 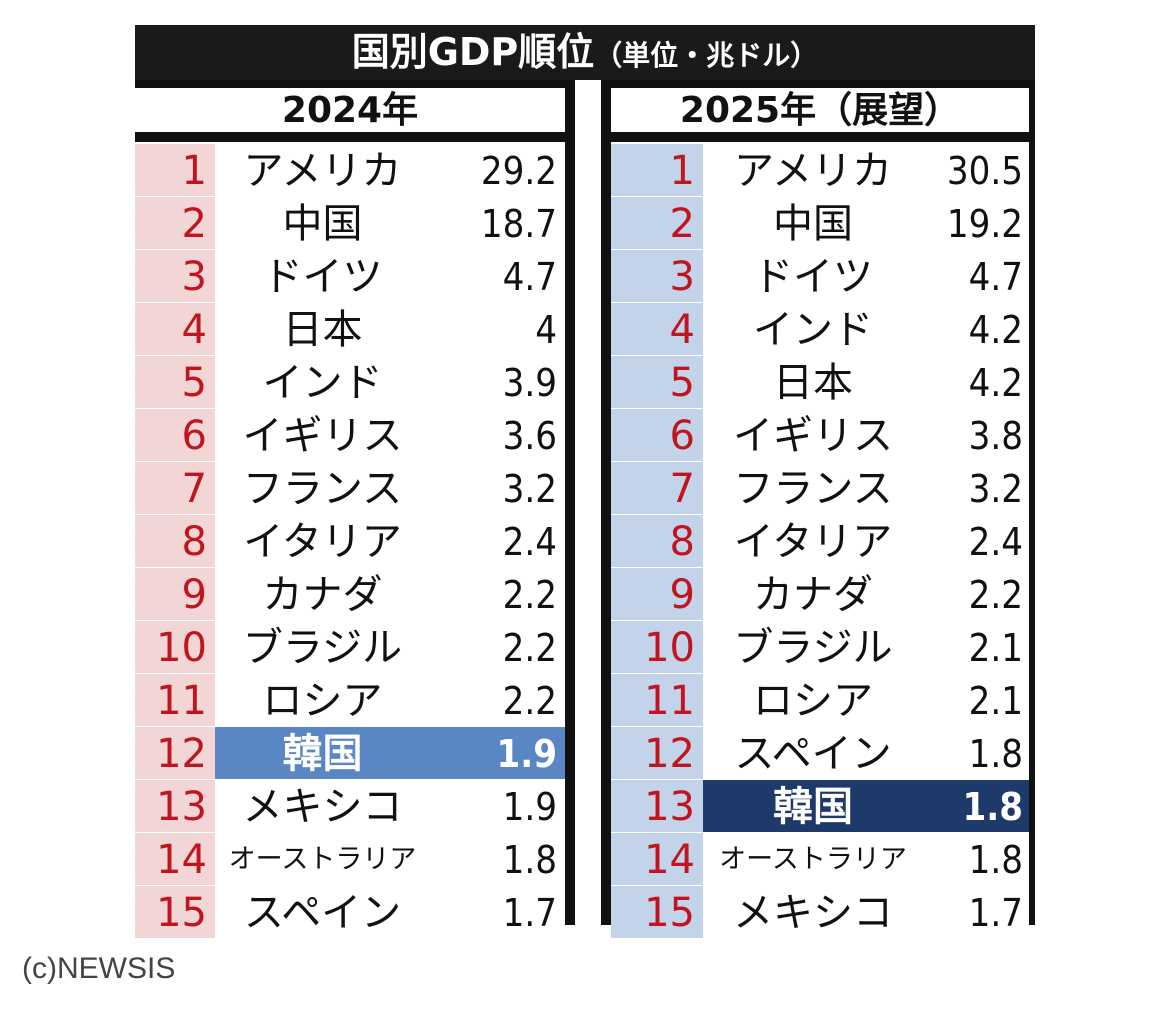 I want to click on table-row: 12 韓国 1.9, so click(x=350, y=753).